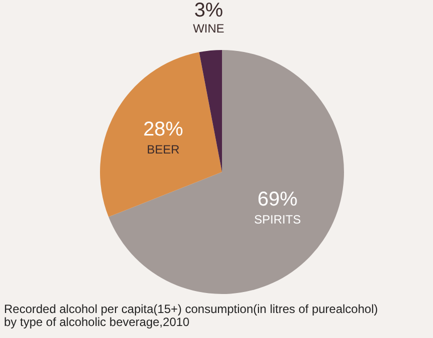 The width and height of the screenshot is (433, 338). What do you see at coordinates (163, 149) in the screenshot?
I see `slice-label: BEER` at bounding box center [163, 149].